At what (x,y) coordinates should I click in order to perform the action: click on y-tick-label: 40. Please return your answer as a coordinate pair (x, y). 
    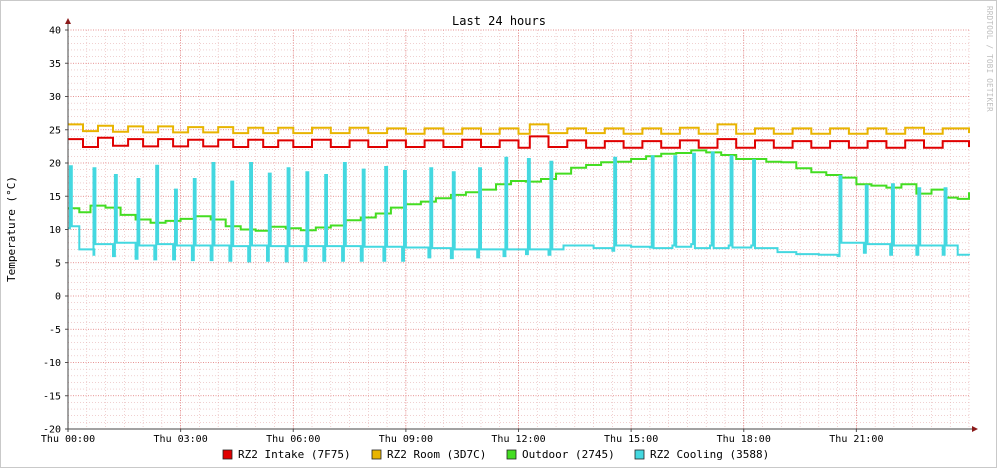
    Looking at the image, I should click on (55, 31).